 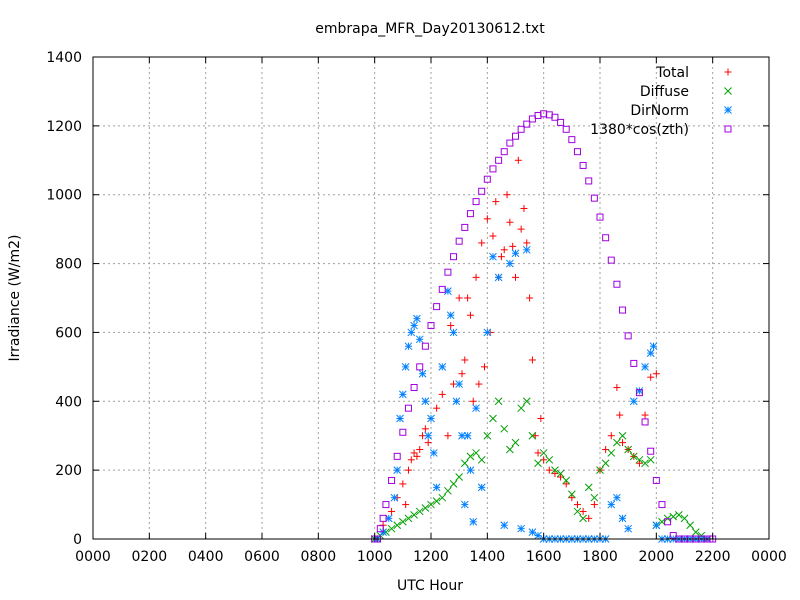 I want to click on legend-label: Total, so click(x=672, y=73).